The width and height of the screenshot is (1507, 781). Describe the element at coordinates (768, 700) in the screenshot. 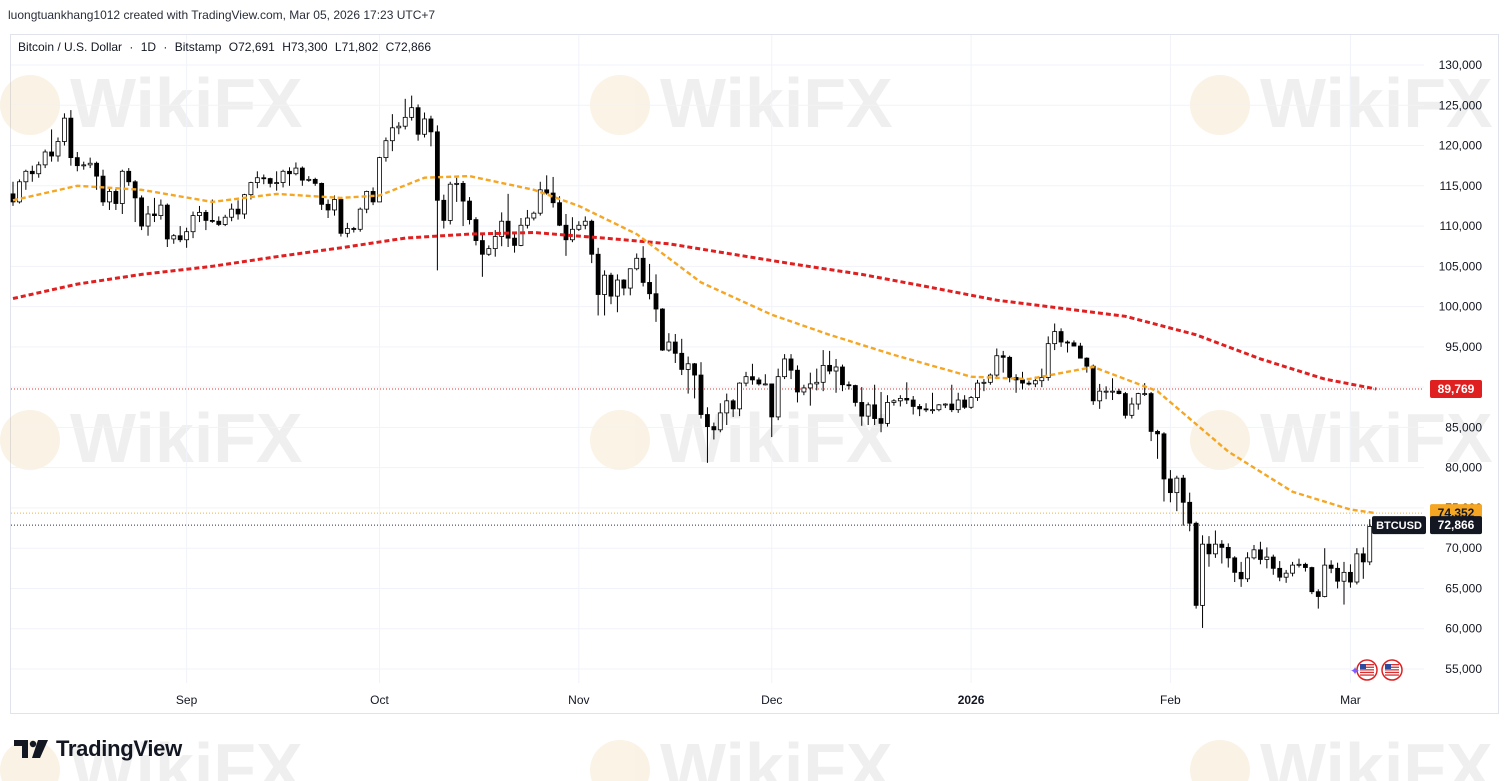

I see `time-axis: Sep Oct Nov Dec 2026 Feb Mar` at that location.